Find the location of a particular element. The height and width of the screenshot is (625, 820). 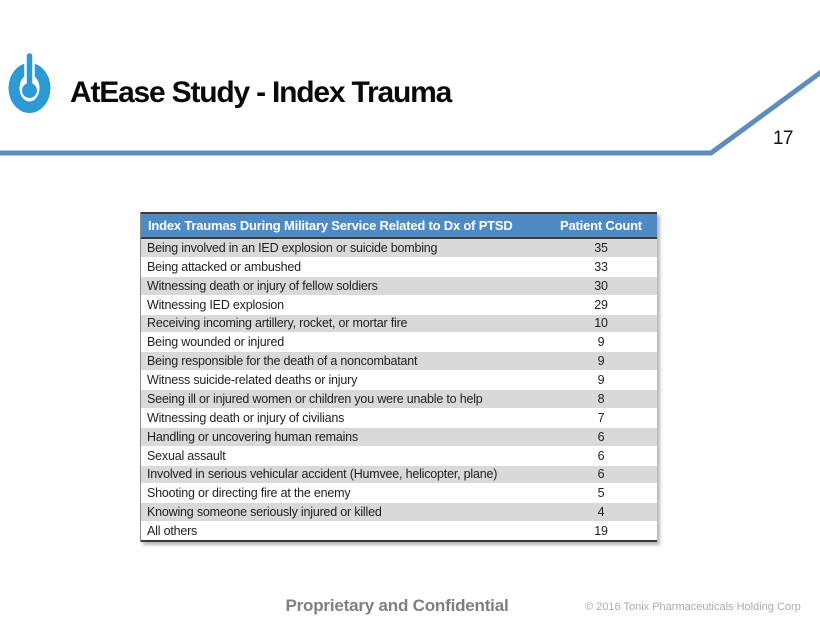

table-row: Shooting or directing fire at the enemy 5 is located at coordinates (399, 494).